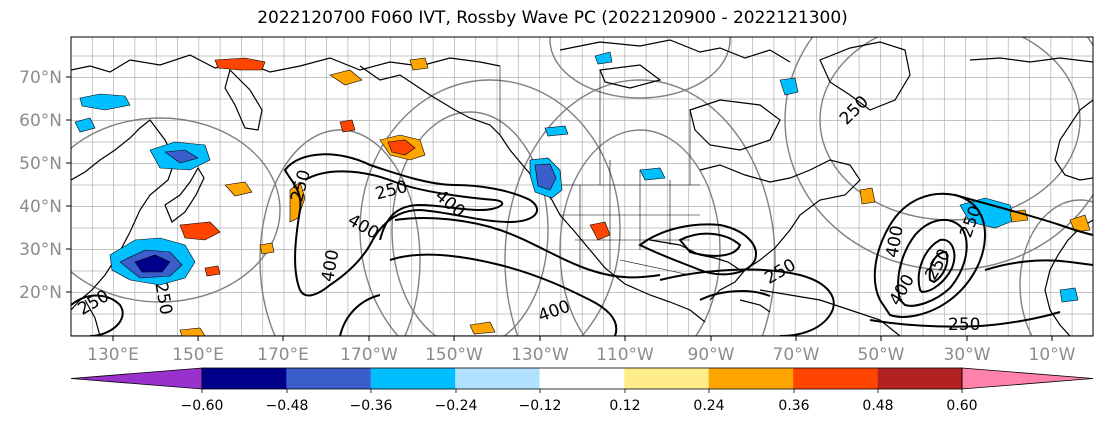 Image resolution: width=1105 pixels, height=429 pixels. I want to click on contour-label: 250, so click(964, 325).